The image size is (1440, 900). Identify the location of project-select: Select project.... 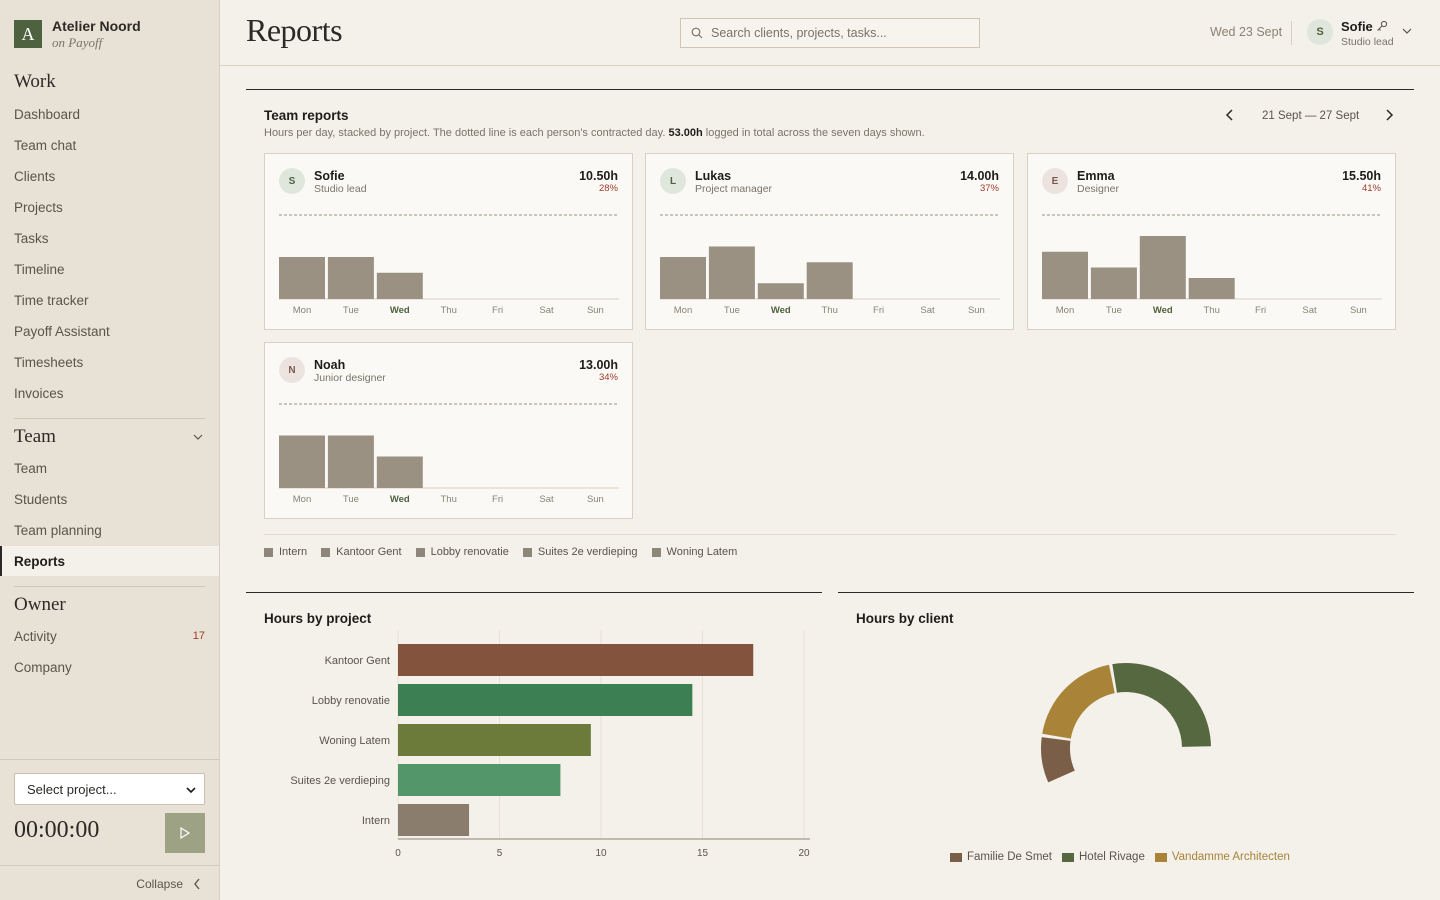
(109, 789).